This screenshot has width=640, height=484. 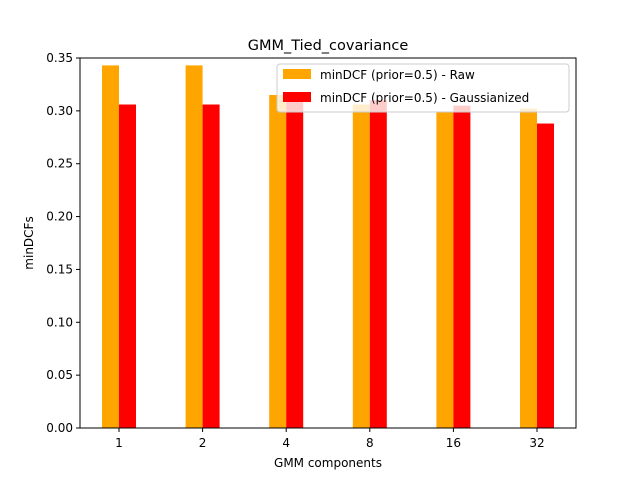 I want to click on y-tick-label: 0.25, so click(x=59, y=164).